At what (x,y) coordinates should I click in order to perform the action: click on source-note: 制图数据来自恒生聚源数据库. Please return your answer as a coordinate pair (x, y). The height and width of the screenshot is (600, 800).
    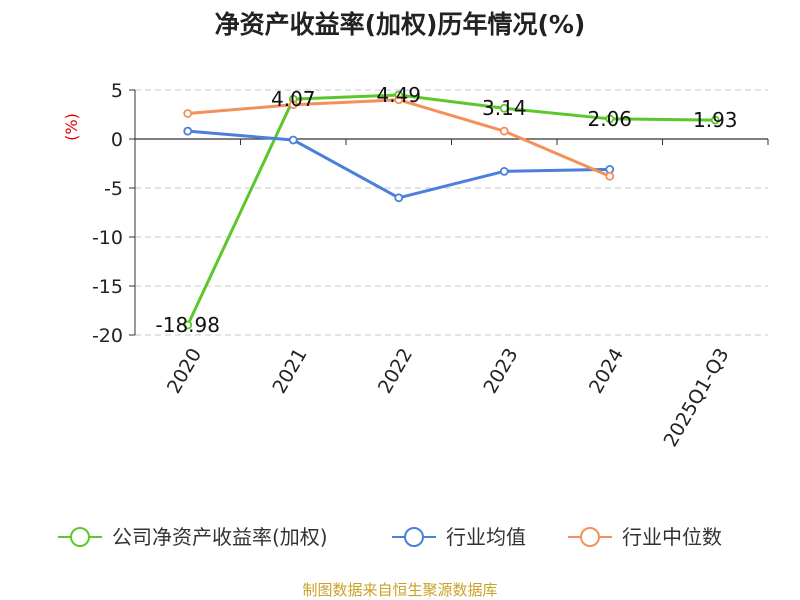
    Looking at the image, I should click on (399, 590).